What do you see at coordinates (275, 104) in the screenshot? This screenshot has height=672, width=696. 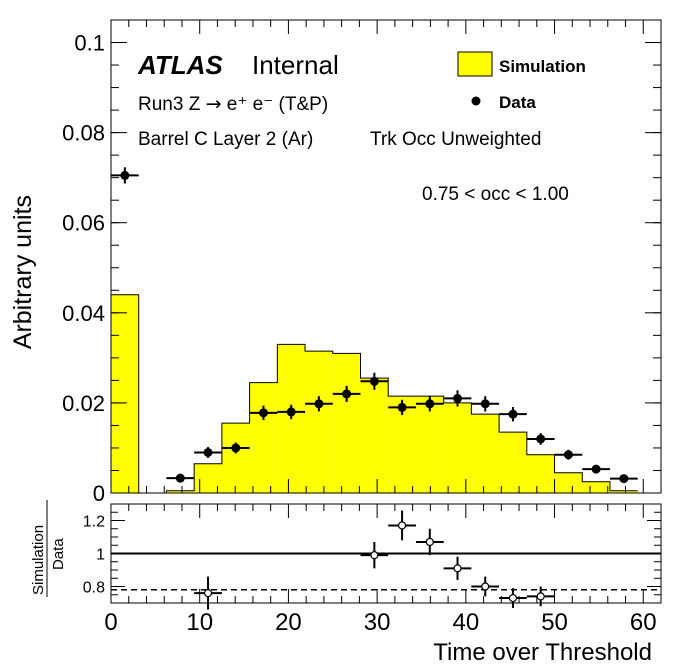 I see `process-suffix: e⁺ e⁻ (T&P)` at bounding box center [275, 104].